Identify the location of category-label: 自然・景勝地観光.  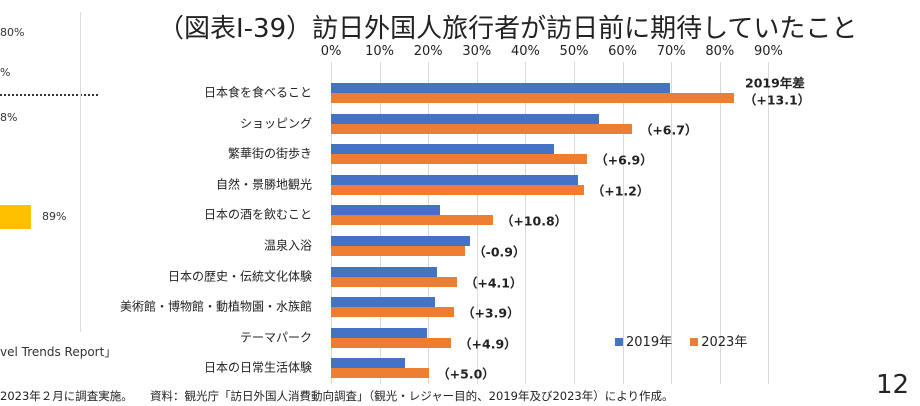
(263, 184).